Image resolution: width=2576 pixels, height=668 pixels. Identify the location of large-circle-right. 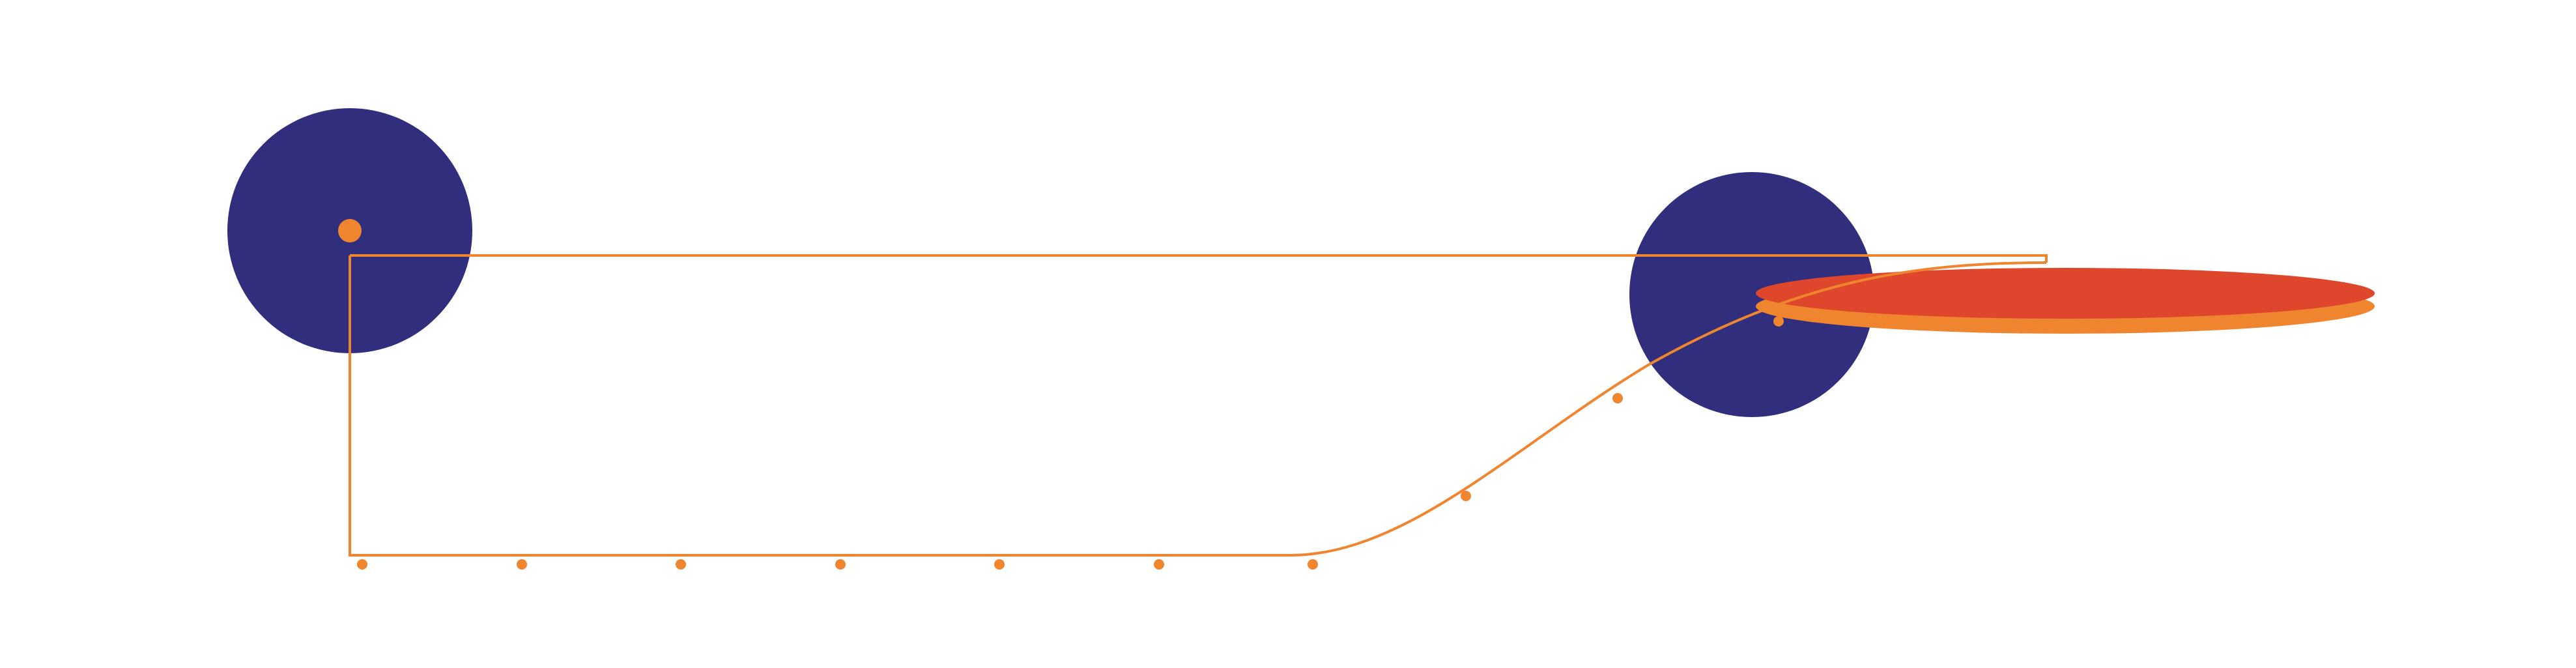
(1751, 295).